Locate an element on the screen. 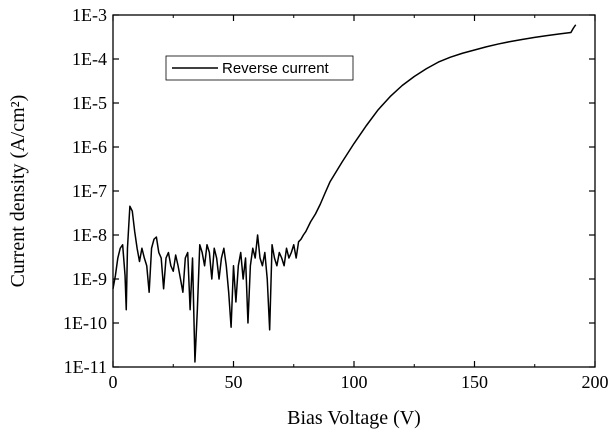 The image size is (609, 434). y-tick-label: 1E-6 is located at coordinates (89, 147).